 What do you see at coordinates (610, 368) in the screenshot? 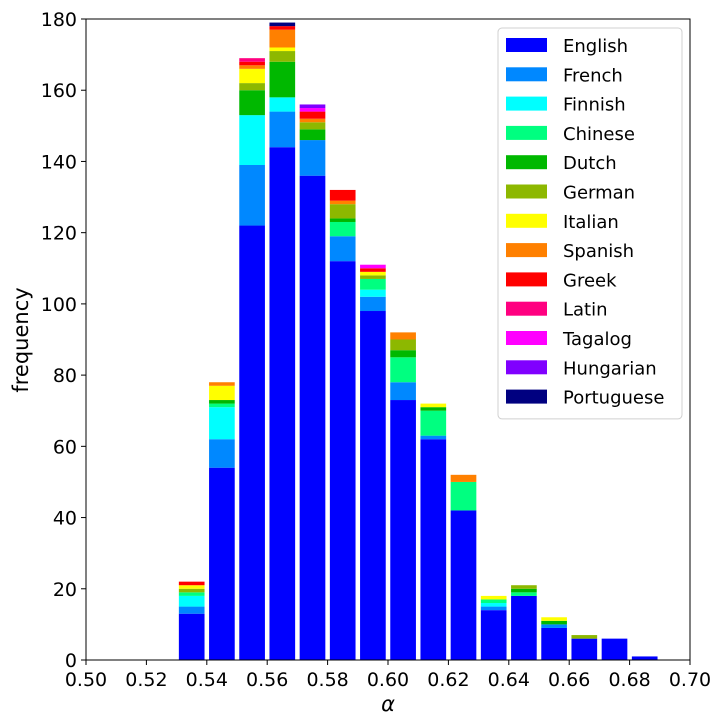
I see `legend-label: Hungarian` at bounding box center [610, 368].